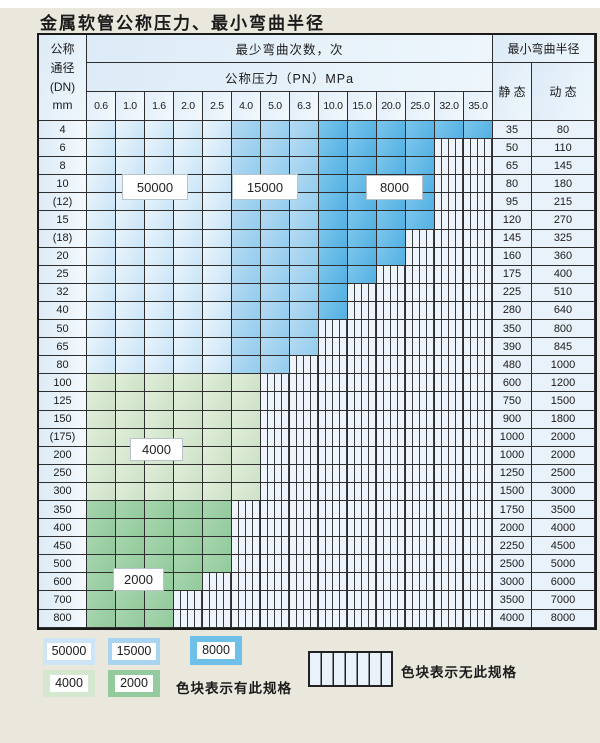 This screenshot has height=743, width=600. I want to click on legend-hatch-swatch, so click(350, 669).